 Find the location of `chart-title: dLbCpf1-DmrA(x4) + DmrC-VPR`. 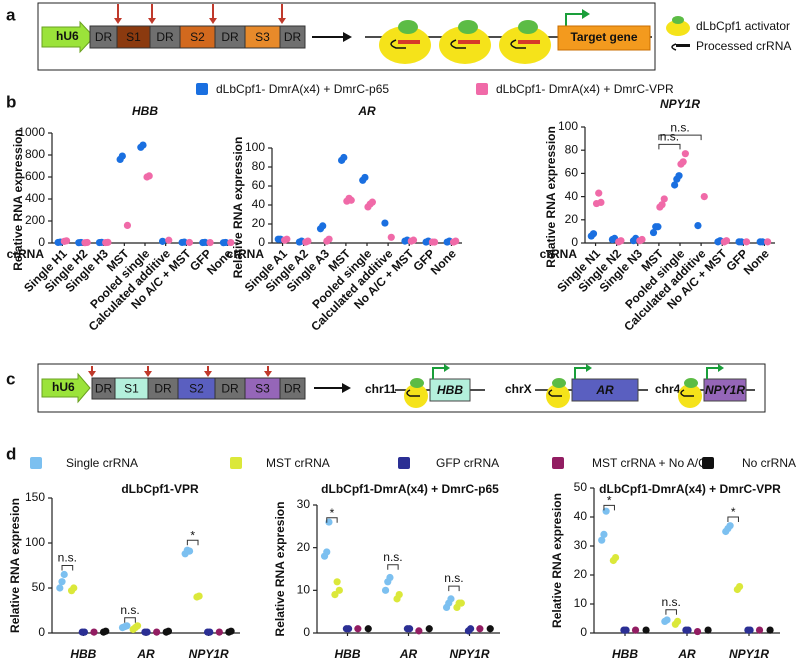

chart-title: dLbCpf1-DmrA(x4) + DmrC-VPR is located at coordinates (690, 489).